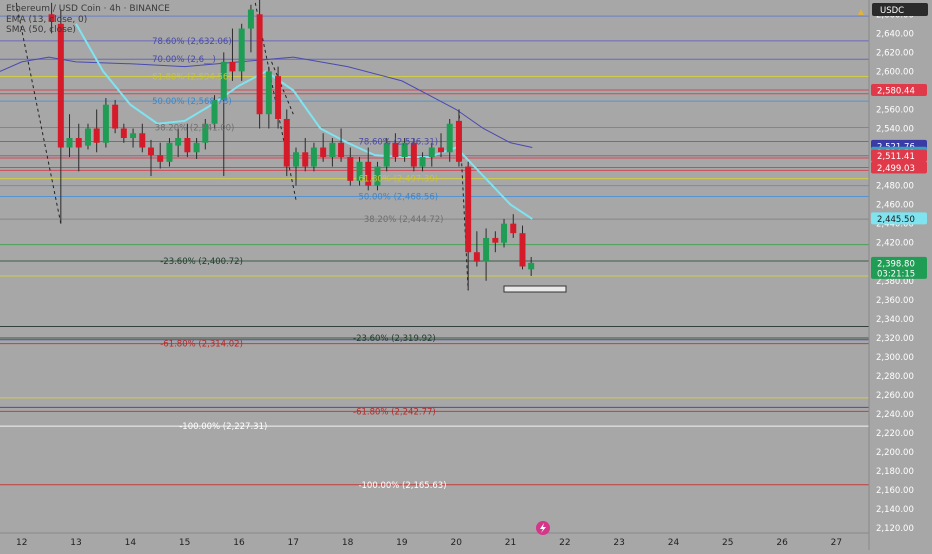  What do you see at coordinates (895, 129) in the screenshot?
I see `price-tick-label: 2,540.00` at bounding box center [895, 129].